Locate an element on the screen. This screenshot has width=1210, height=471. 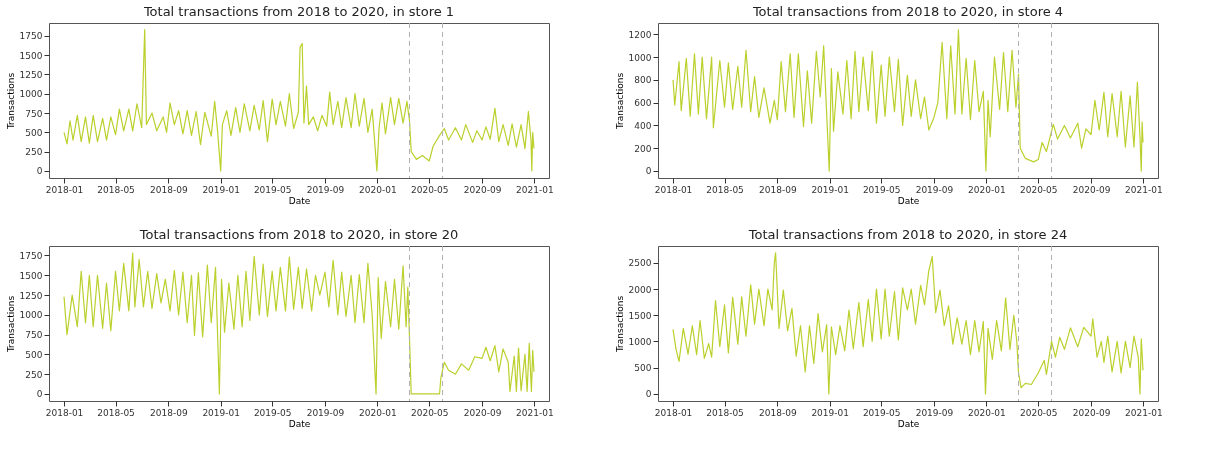
y-tick-label: 2500 is located at coordinates (640, 263).